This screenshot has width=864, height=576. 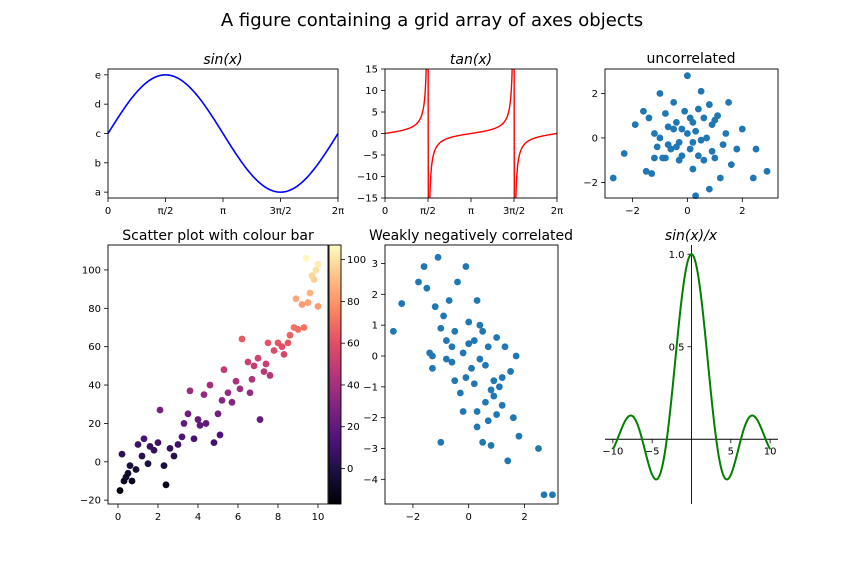 I want to click on sinc-xtick-label: 10, so click(x=770, y=451).